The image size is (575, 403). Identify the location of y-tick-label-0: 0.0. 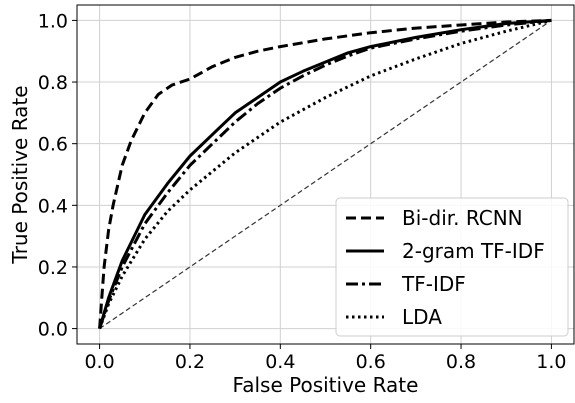
(53, 330).